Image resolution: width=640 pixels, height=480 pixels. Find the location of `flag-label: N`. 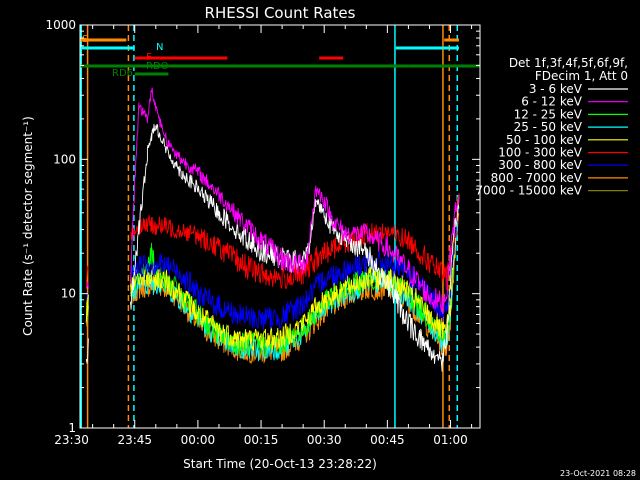

flag-label: N is located at coordinates (159, 47).